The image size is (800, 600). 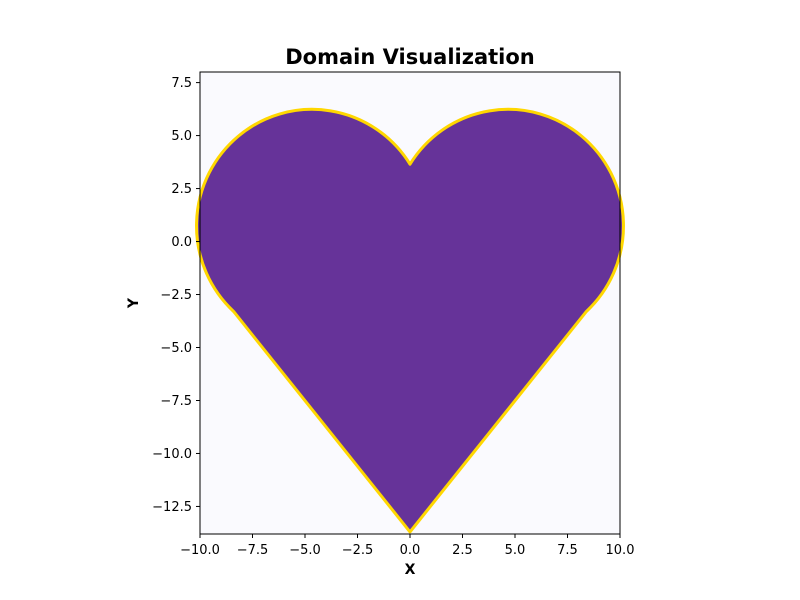 What do you see at coordinates (181, 242) in the screenshot?
I see `y-tick-label: 0.0` at bounding box center [181, 242].